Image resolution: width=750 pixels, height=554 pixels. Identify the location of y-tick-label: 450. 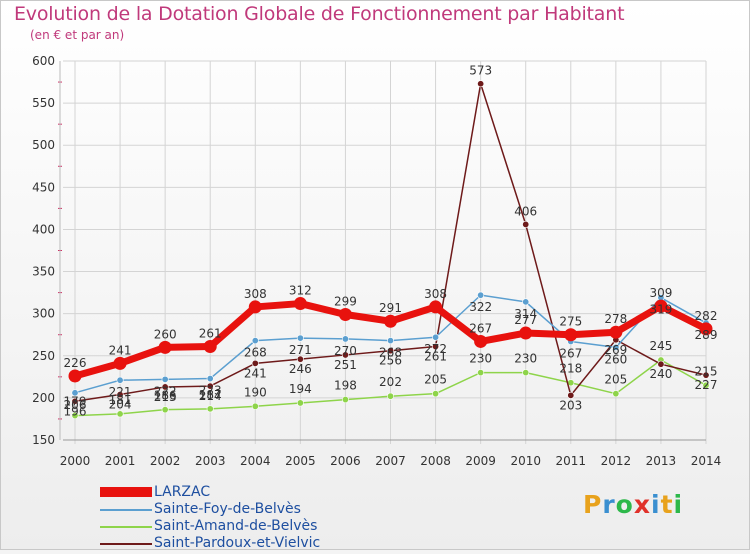
(43, 187).